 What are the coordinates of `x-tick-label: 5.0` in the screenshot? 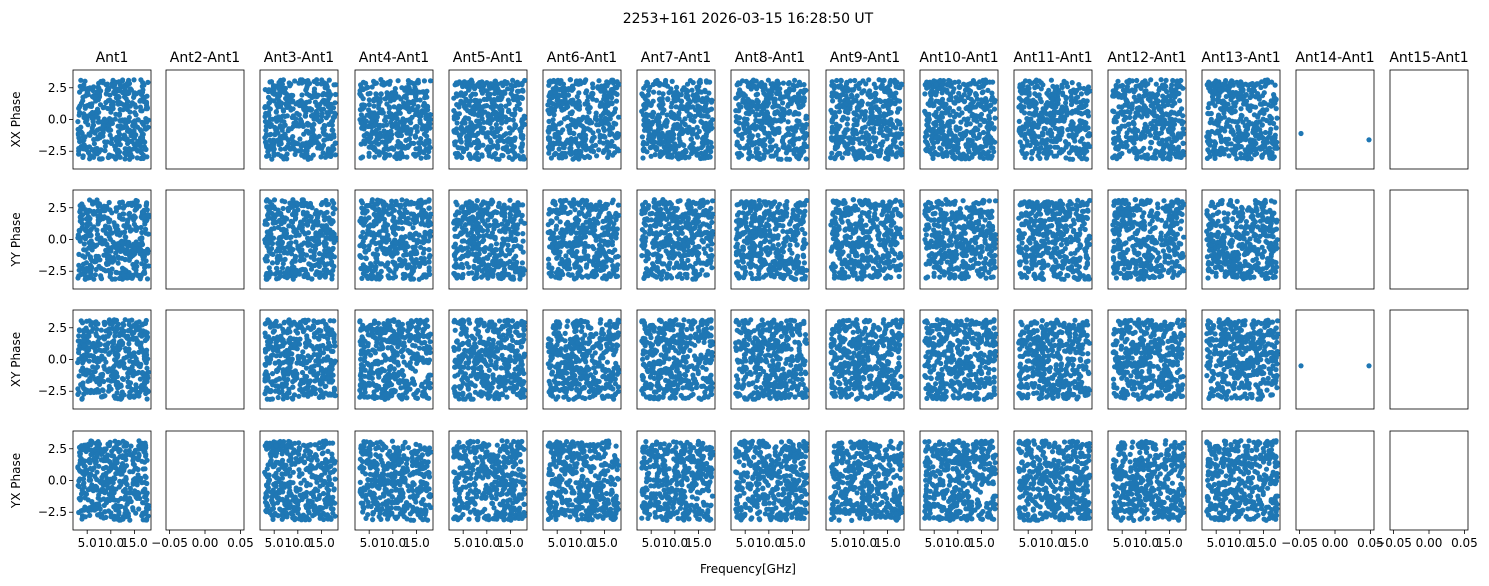 It's located at (87, 543).